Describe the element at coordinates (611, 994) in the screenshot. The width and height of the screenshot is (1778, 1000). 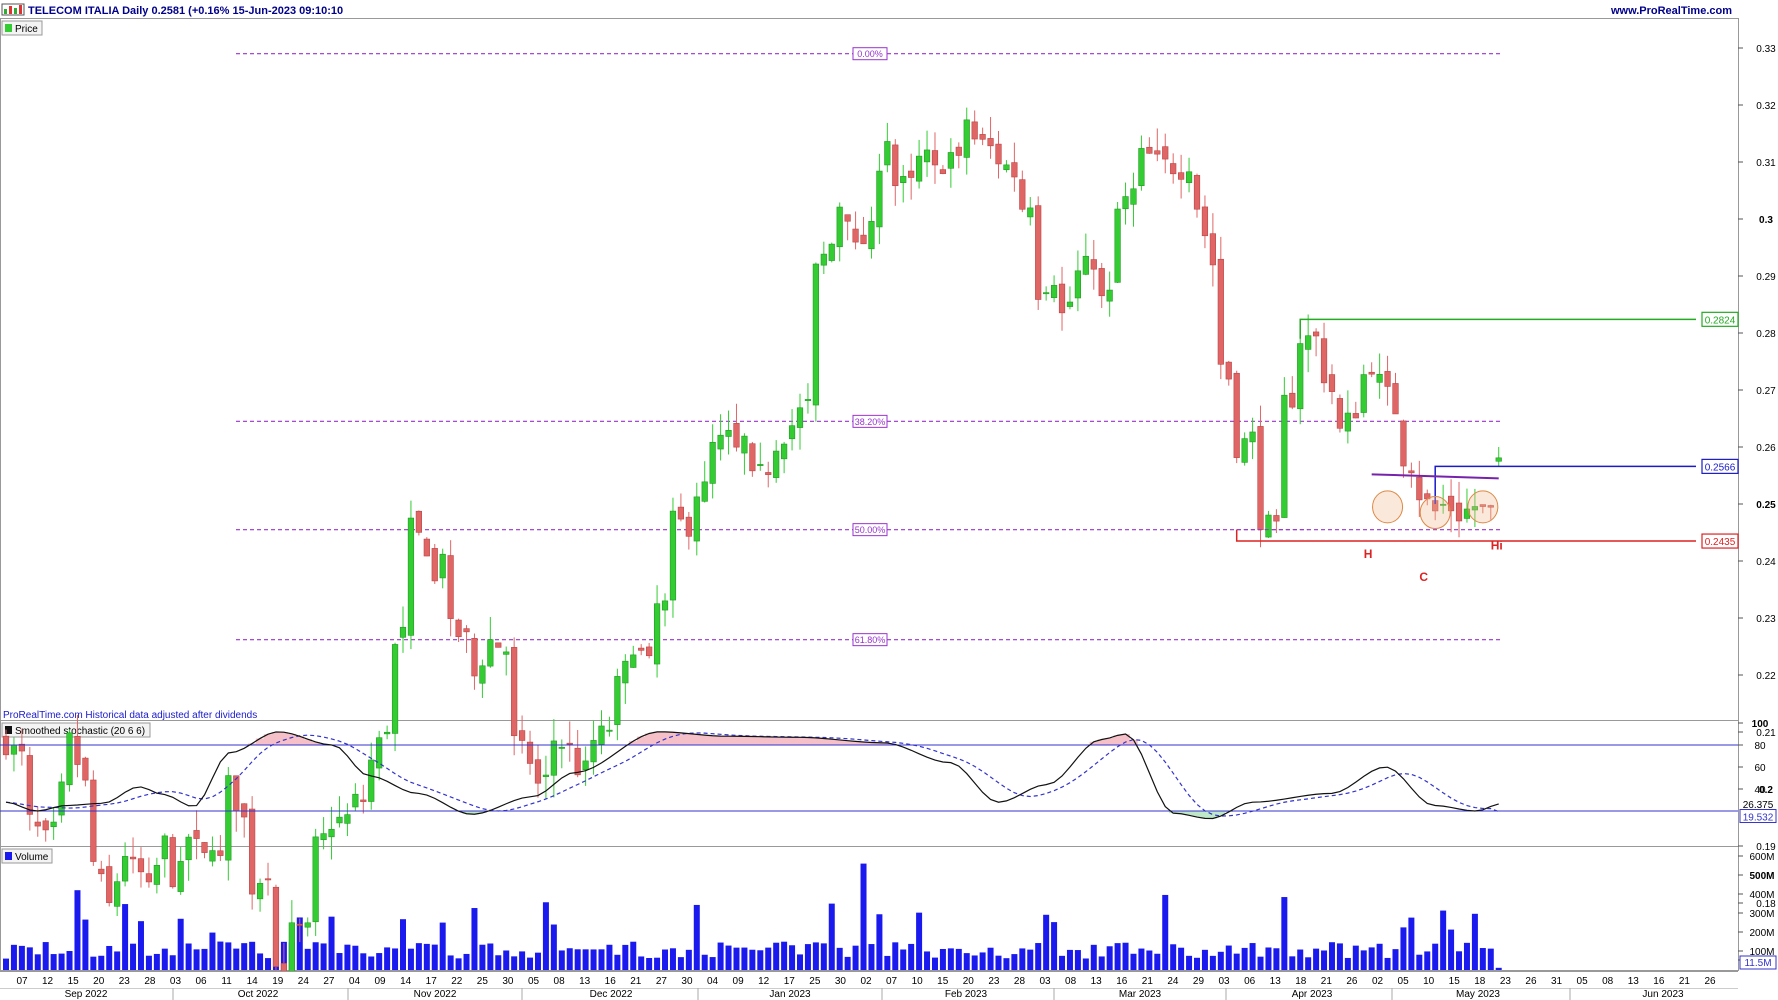
I see `x-month-label: Dec 2022` at that location.